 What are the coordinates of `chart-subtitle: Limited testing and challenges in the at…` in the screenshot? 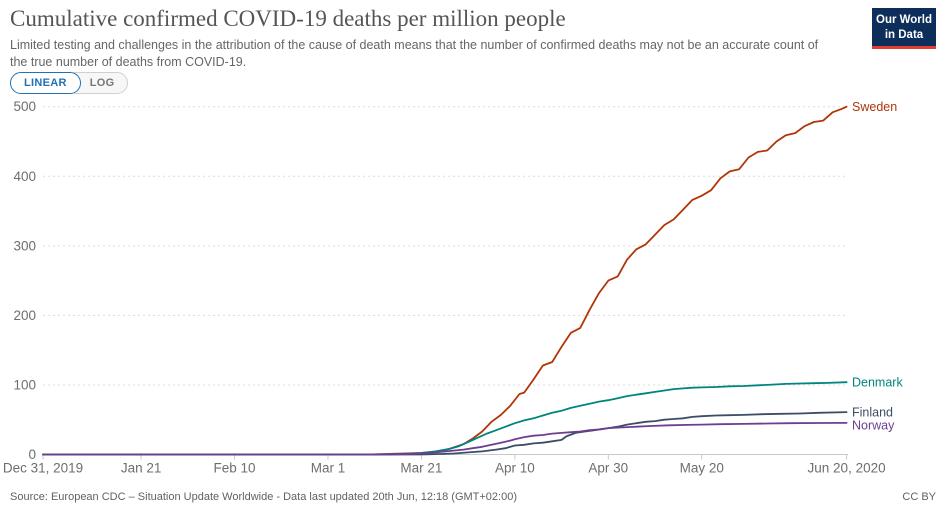 It's located at (414, 53).